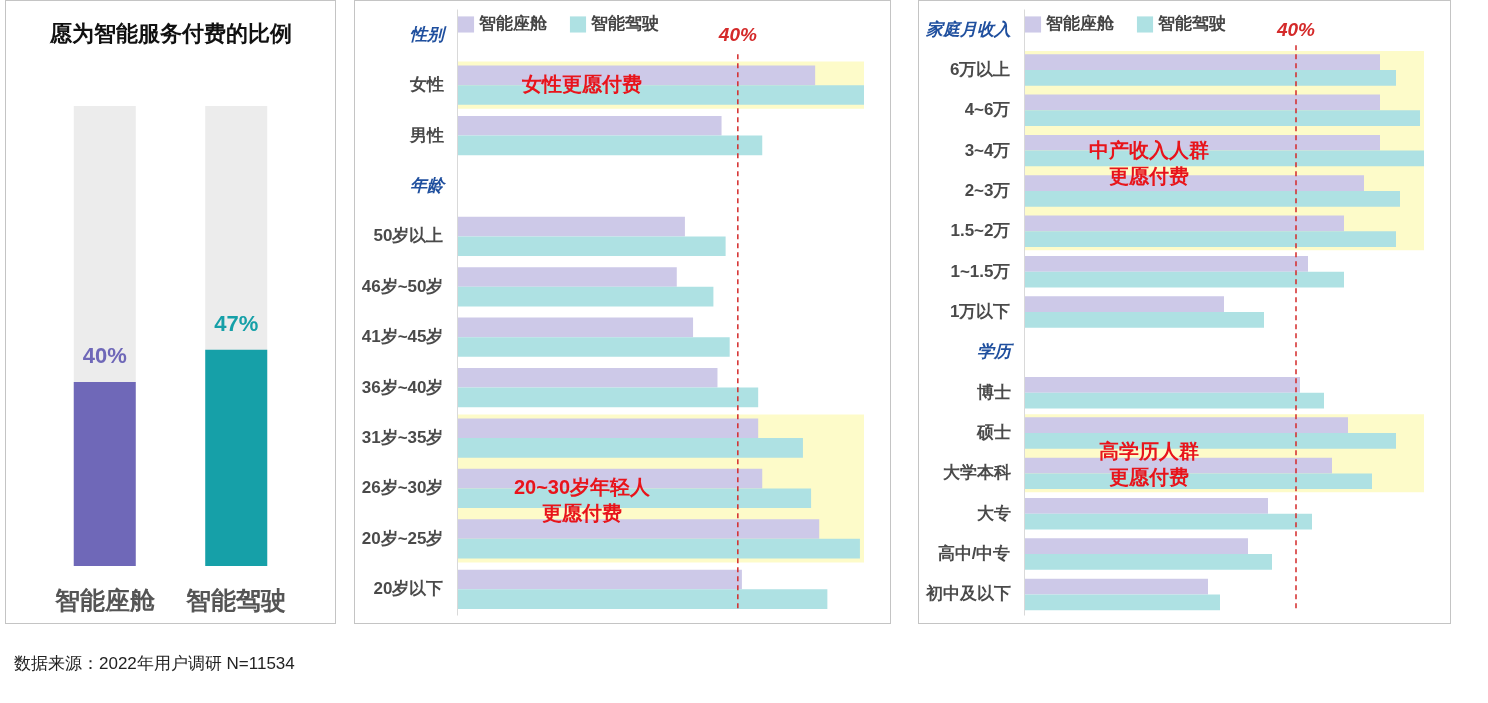 This screenshot has width=1488, height=703. Describe the element at coordinates (402, 286) in the screenshot. I see `y-tick-label: 46岁~50岁` at that location.